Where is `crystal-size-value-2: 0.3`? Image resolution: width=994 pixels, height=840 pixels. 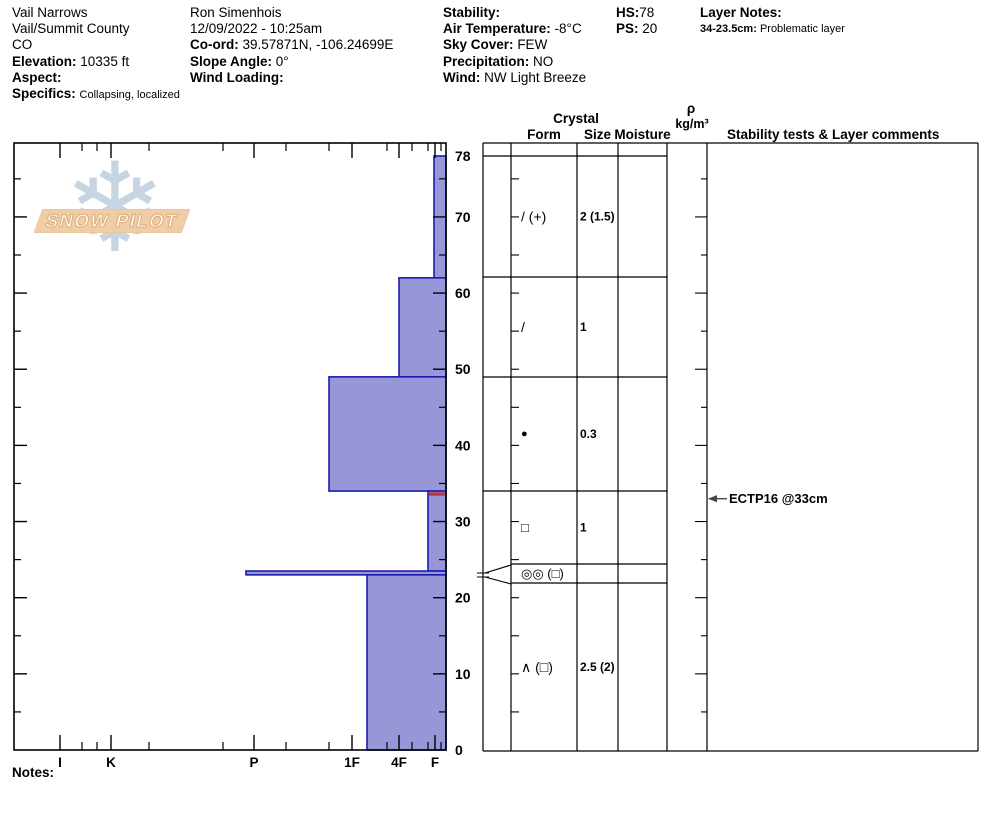
crystal-size-value-2: 0.3 is located at coordinates (588, 434).